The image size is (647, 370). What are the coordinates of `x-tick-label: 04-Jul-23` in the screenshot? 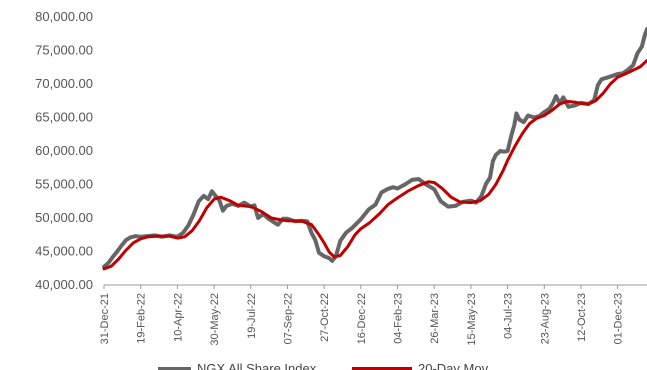 It's located at (509, 316).